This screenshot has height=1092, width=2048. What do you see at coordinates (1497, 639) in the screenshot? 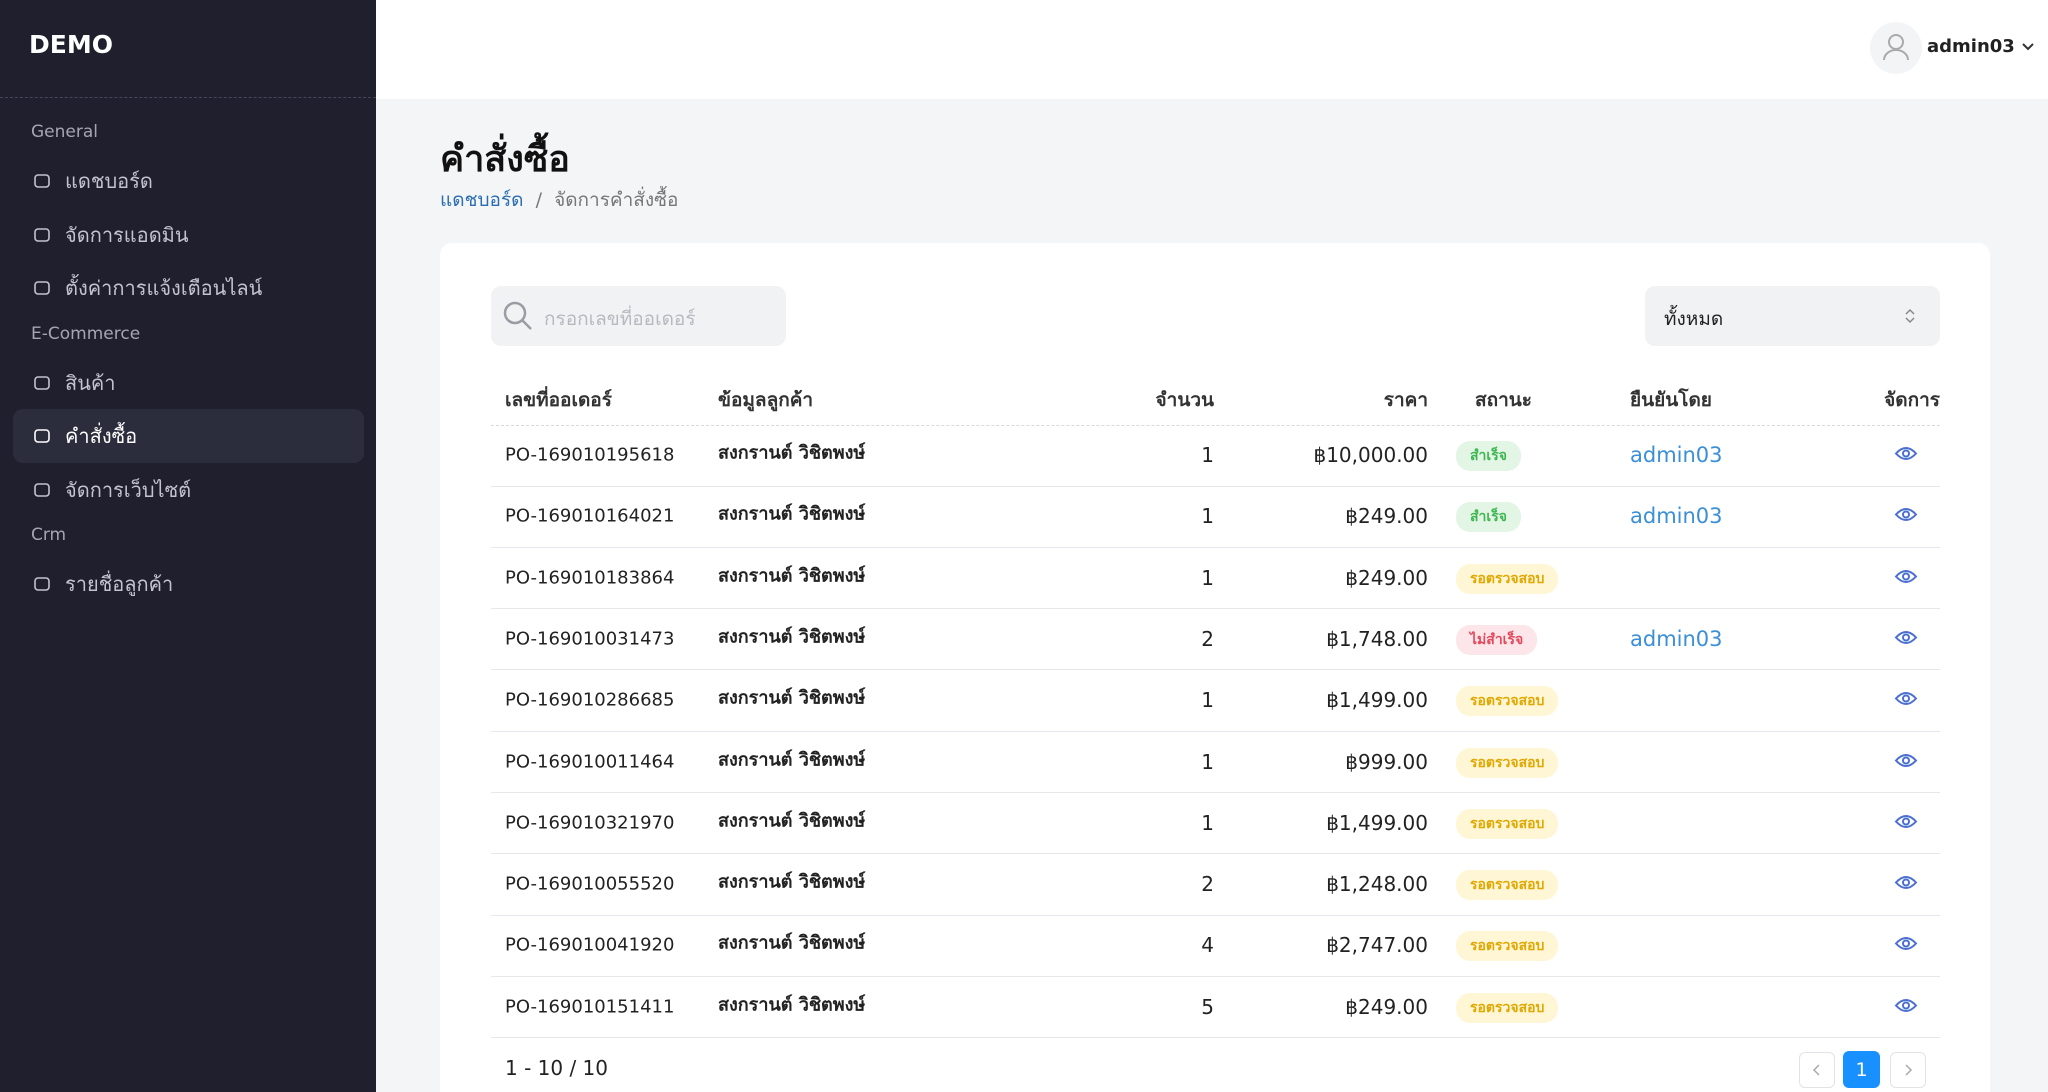
I see `status-badge: ไม่สำเร็จ` at bounding box center [1497, 639].